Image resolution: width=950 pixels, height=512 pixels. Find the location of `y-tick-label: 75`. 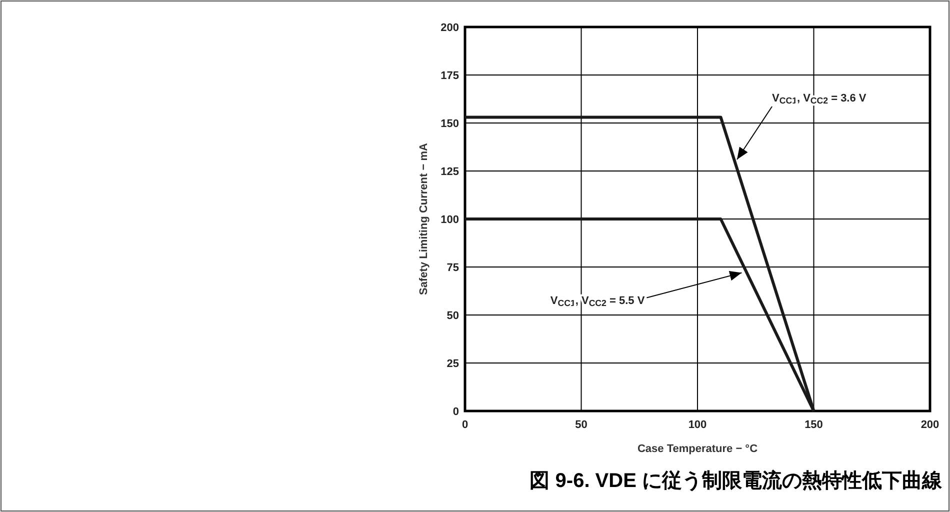

y-tick-label: 75 is located at coordinates (452, 268).